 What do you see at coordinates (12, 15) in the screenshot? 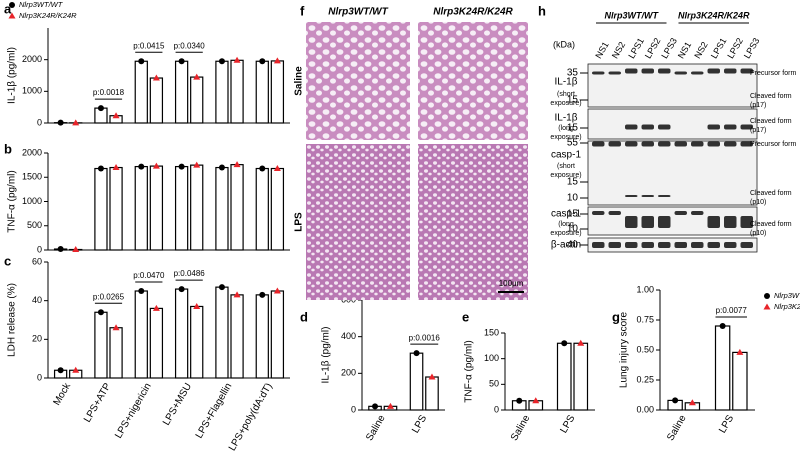
I see `legend-marker` at bounding box center [12, 15].